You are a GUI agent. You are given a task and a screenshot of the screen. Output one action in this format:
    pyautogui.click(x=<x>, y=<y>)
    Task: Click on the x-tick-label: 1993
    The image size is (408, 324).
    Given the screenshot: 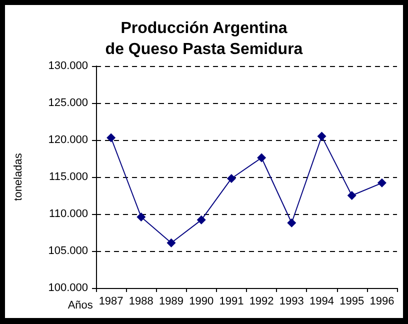 What is the action you would take?
    pyautogui.click(x=291, y=302)
    